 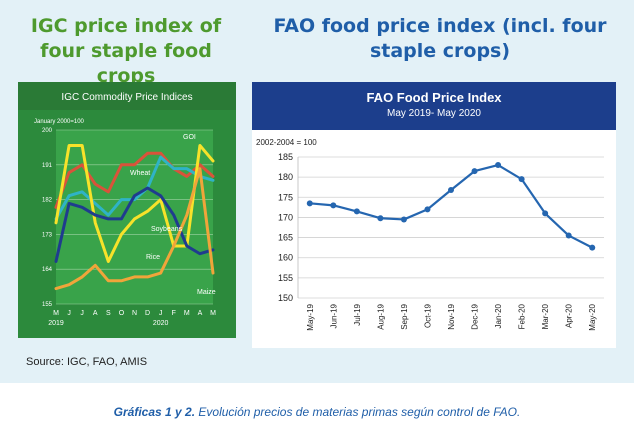 I want to click on fao-y-tick-label: 170, so click(x=285, y=217).